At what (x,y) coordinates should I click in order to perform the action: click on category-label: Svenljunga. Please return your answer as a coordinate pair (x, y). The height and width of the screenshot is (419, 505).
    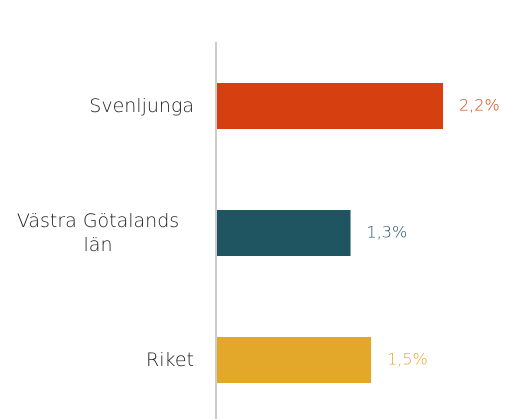
    Looking at the image, I should click on (141, 106).